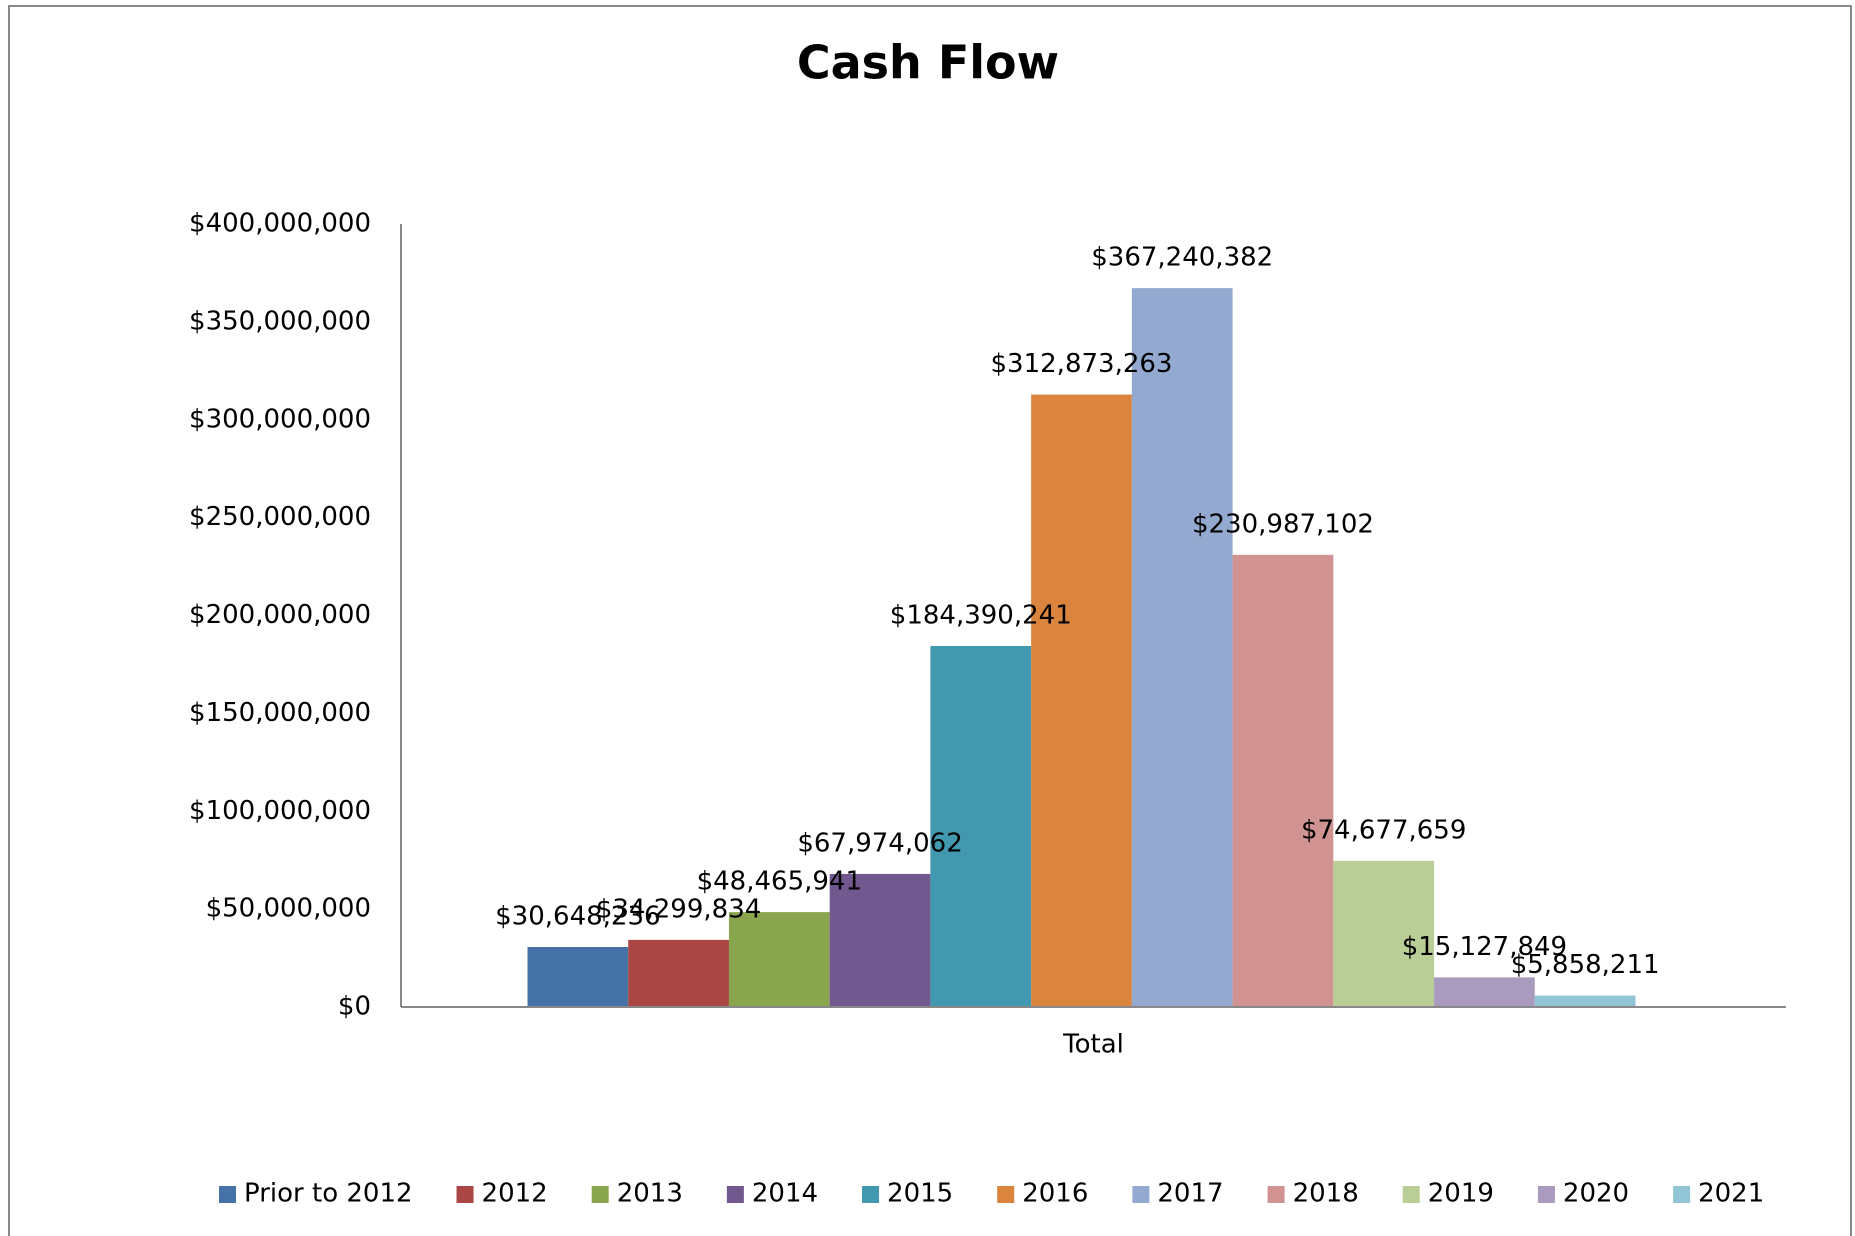 This screenshot has width=1855, height=1236. I want to click on y-tick-label: $150,000,000, so click(280, 713).